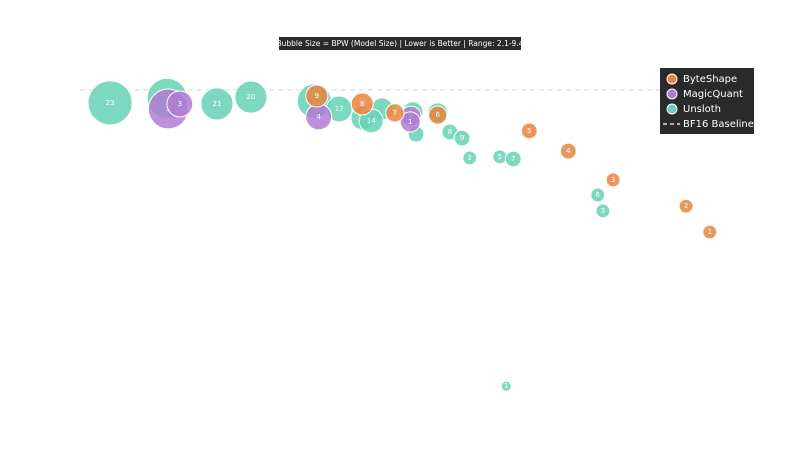 The image size is (800, 457). I want to click on bubble-label: 20, so click(250, 97).